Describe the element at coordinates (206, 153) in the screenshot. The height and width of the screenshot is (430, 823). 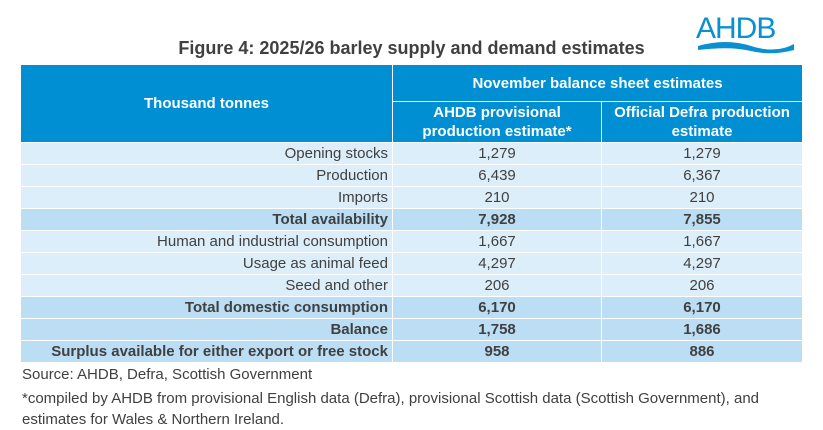
I see `row-label: Opening stocks` at that location.